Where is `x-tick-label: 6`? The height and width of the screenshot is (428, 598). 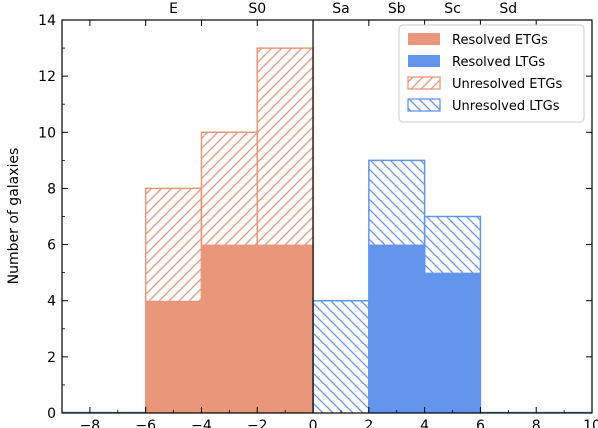
x-tick-label: 6 is located at coordinates (480, 423).